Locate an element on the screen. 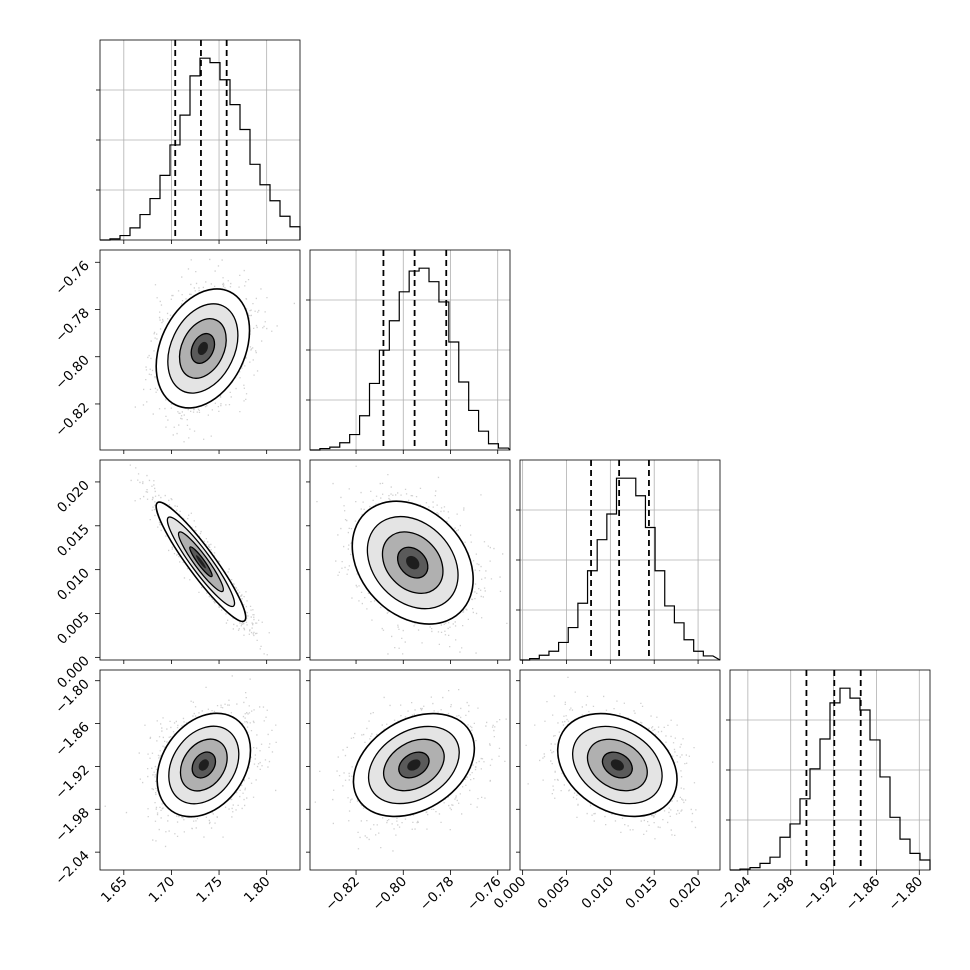 The image size is (970, 970). x-tick-label: −1.92 is located at coordinates (820, 894).